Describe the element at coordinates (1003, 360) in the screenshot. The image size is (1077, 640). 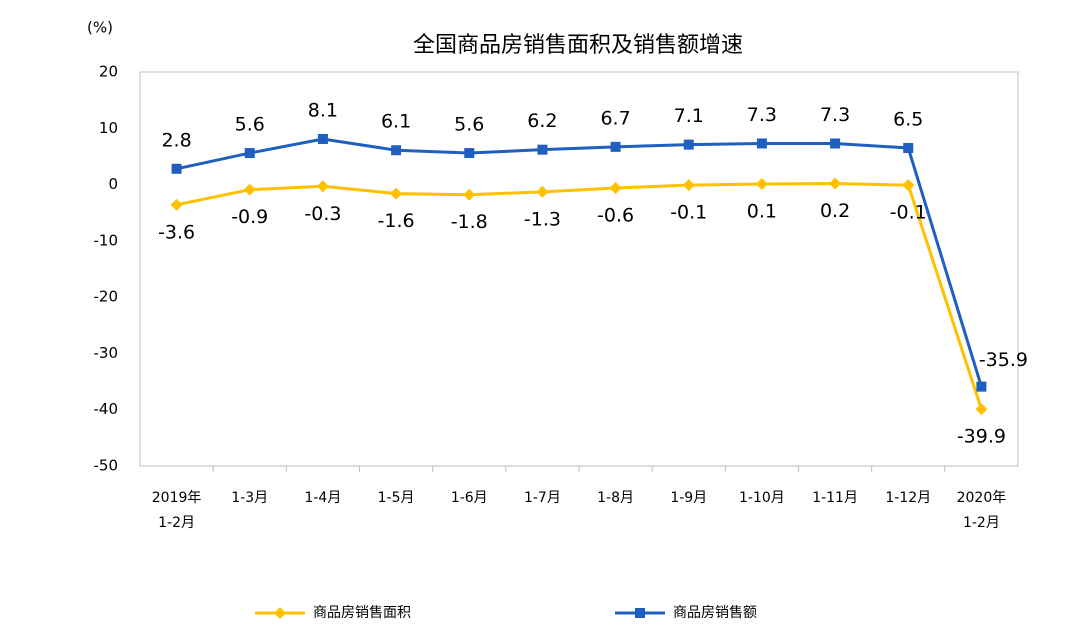
I see `value-label: -35.9` at that location.